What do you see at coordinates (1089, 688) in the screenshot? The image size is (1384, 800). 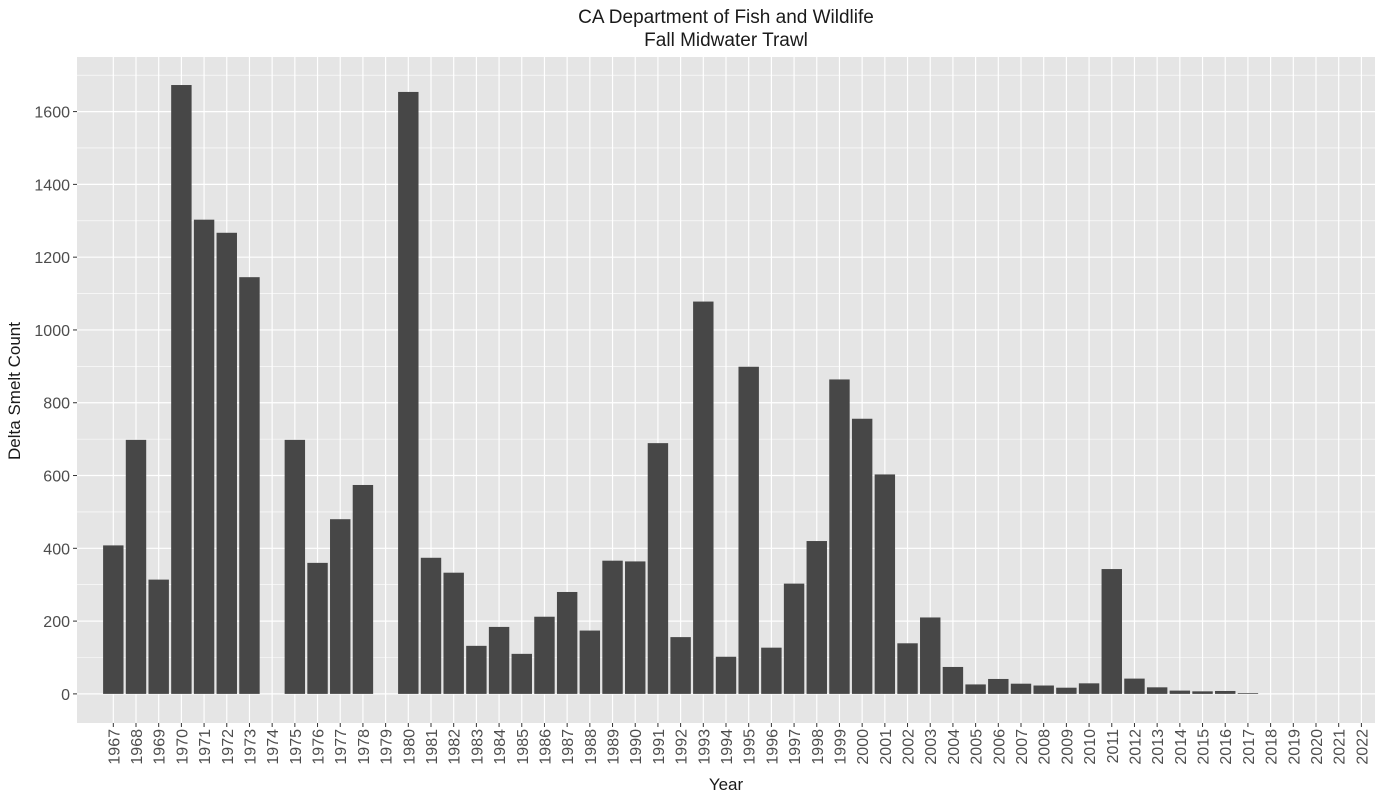 I see `bar-2010` at bounding box center [1089, 688].